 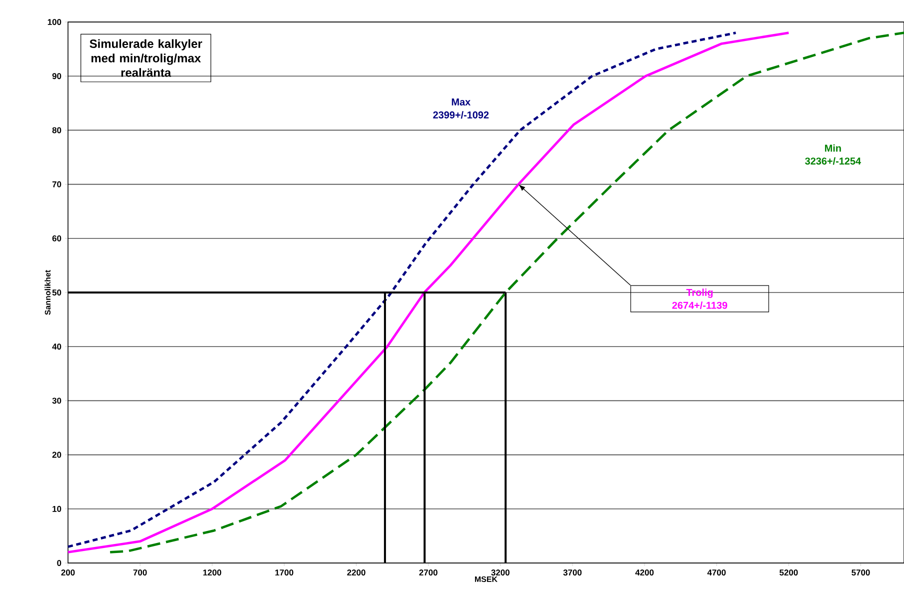 I want to click on y-tick-label: 80, so click(x=57, y=130).